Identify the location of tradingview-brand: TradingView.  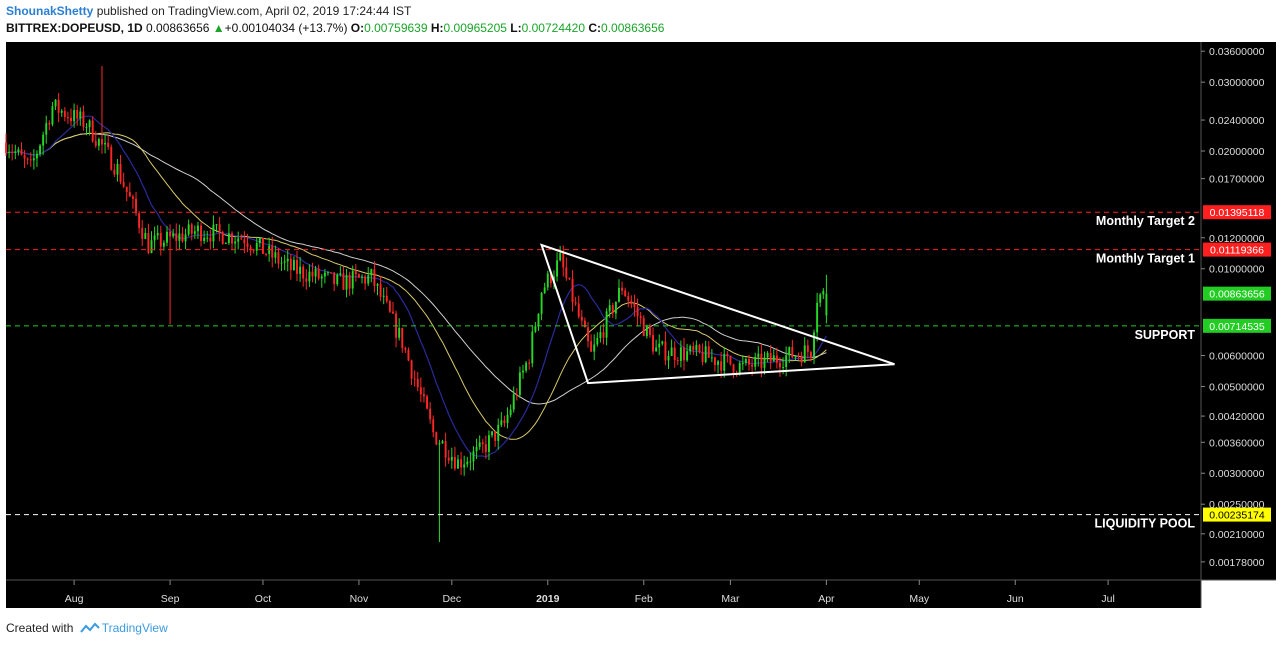
(134, 628).